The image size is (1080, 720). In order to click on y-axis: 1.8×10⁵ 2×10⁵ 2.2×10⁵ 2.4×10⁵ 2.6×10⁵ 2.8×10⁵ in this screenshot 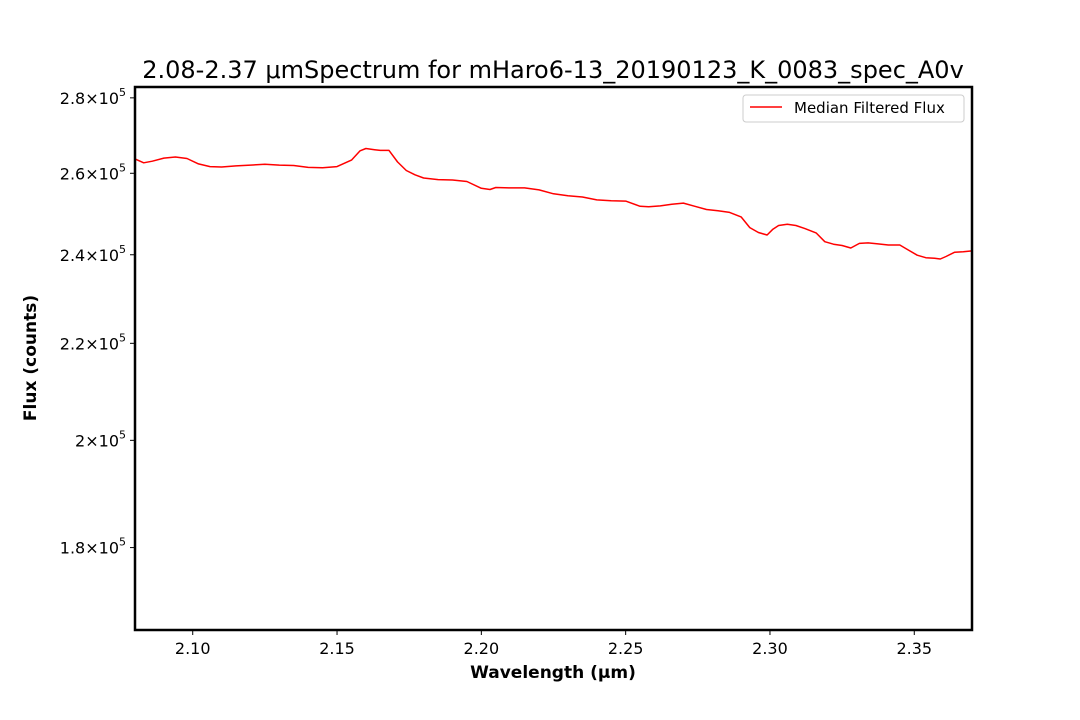, I will do `click(97, 322)`.